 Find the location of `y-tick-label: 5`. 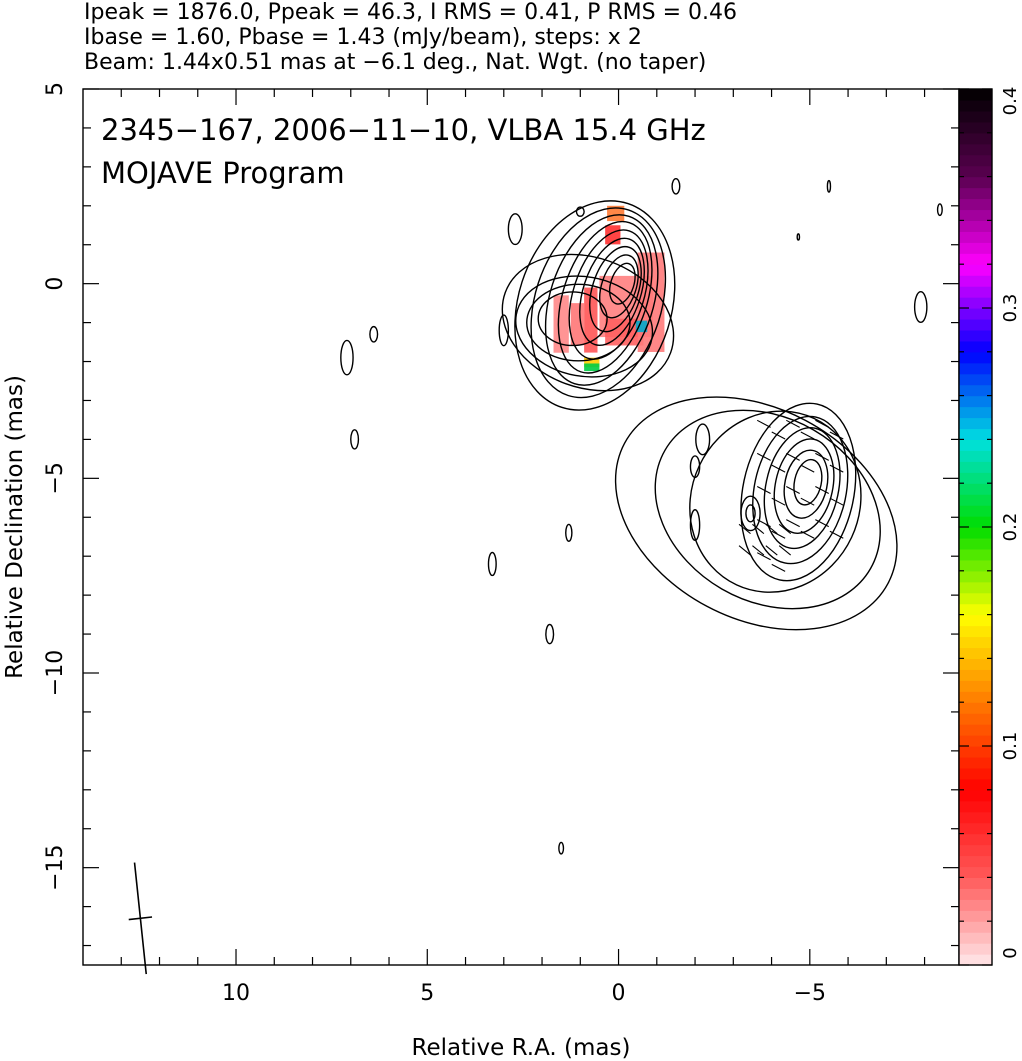

y-tick-label: 5 is located at coordinates (55, 89).